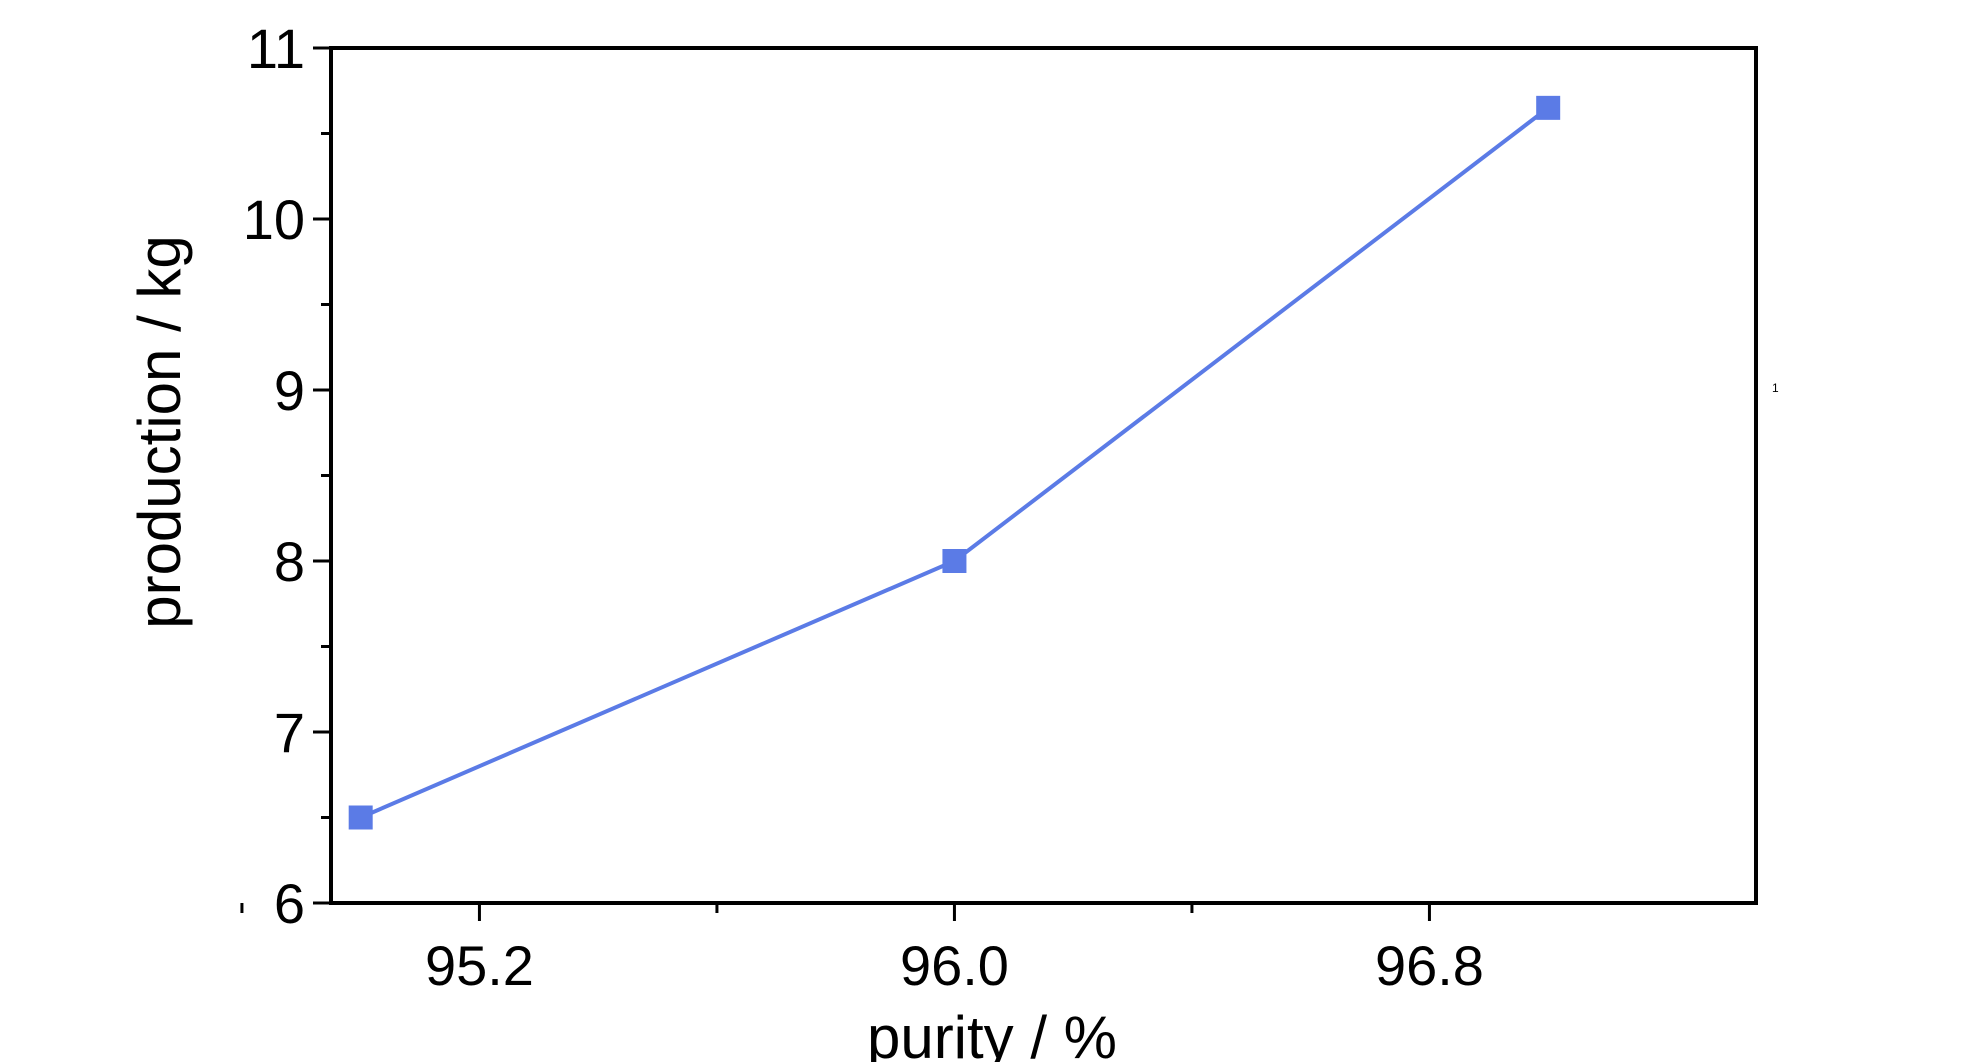  Describe the element at coordinates (479, 965) in the screenshot. I see `x-tick-label: 95.2` at that location.